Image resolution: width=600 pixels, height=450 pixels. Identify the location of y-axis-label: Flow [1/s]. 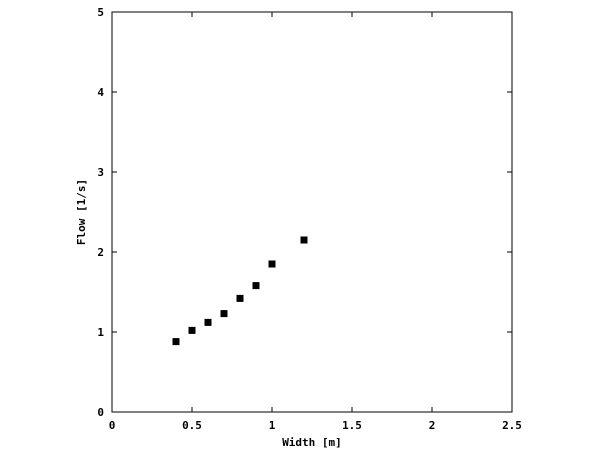
(81, 212).